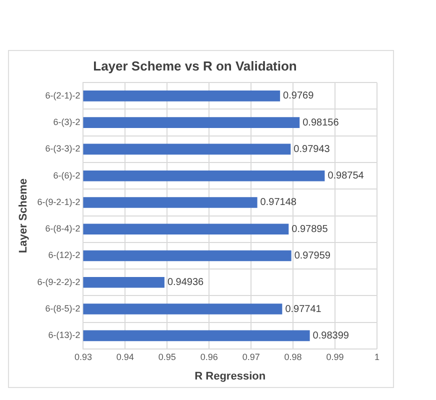 Image resolution: width=436 pixels, height=400 pixels. What do you see at coordinates (230, 376) in the screenshot?
I see `x-axis-title: R Regression` at bounding box center [230, 376].